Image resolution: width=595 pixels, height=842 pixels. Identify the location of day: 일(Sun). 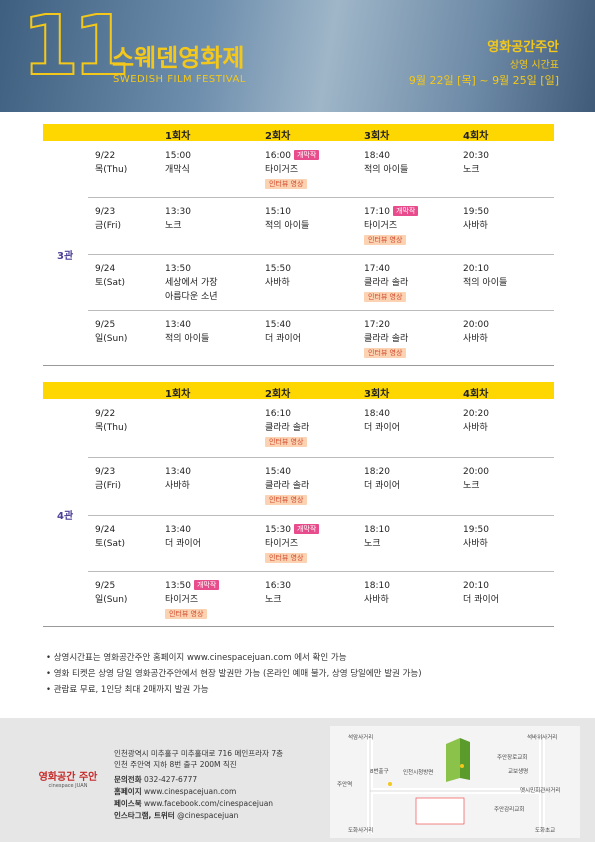
(111, 339).